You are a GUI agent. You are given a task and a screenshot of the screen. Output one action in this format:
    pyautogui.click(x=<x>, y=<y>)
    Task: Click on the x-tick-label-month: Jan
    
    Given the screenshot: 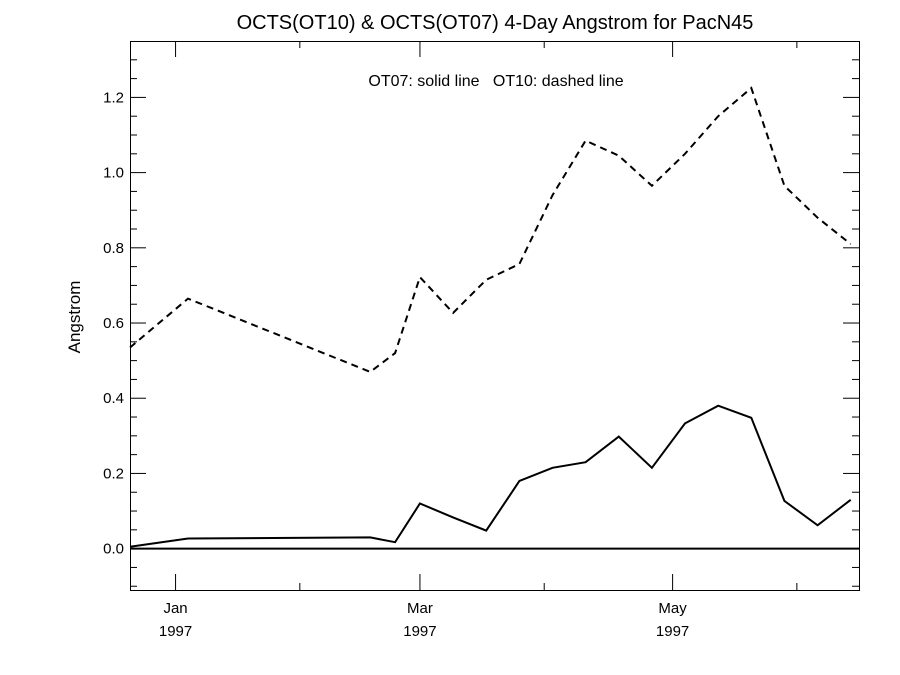 What is the action you would take?
    pyautogui.click(x=175, y=608)
    